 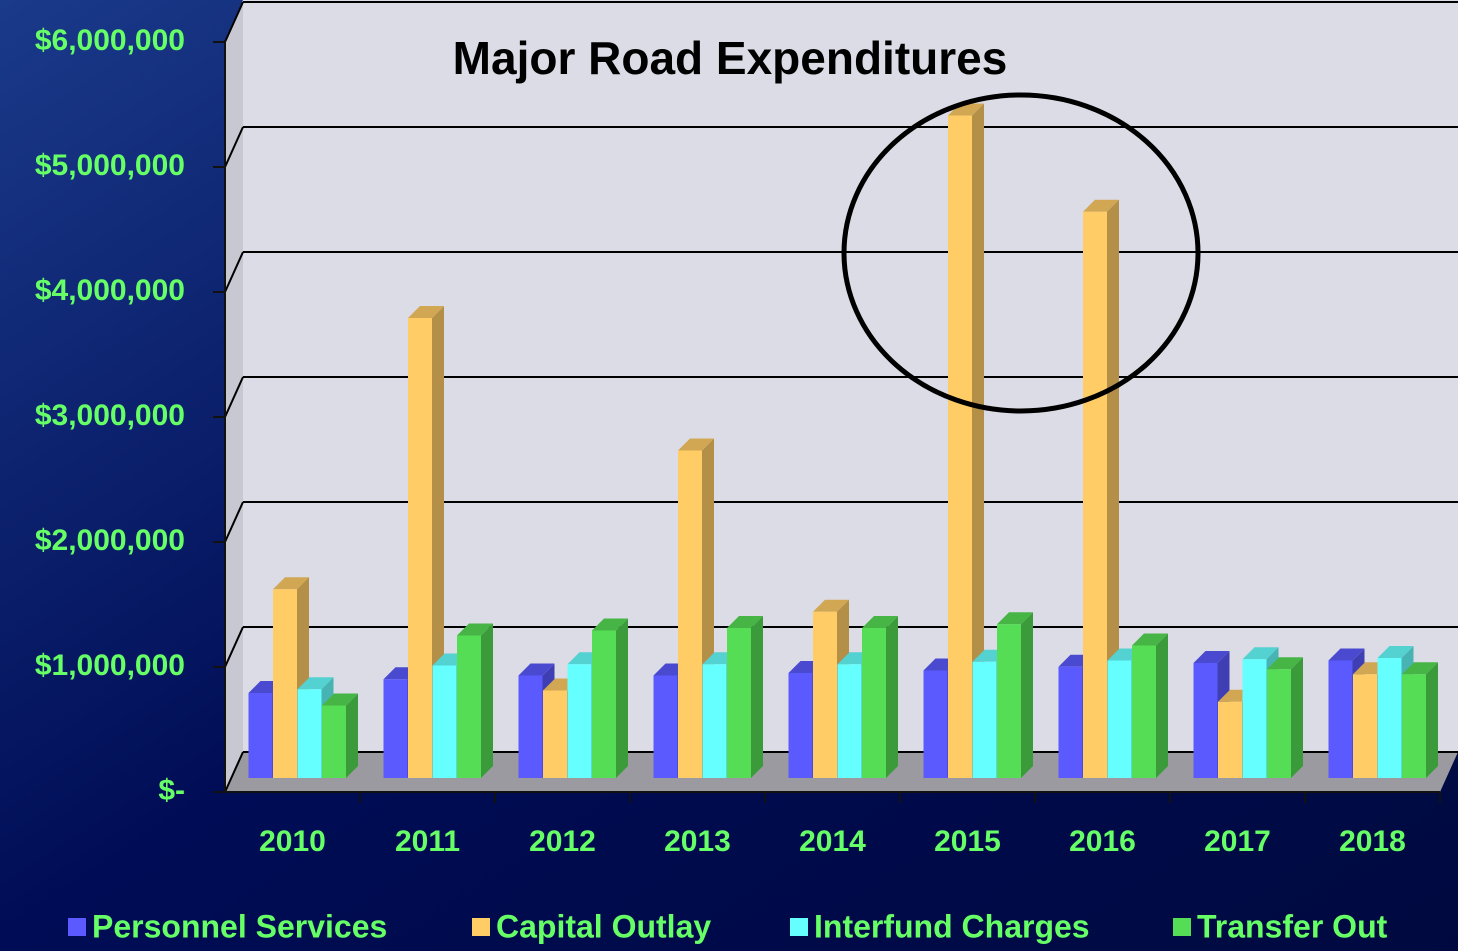 What do you see at coordinates (427, 841) in the screenshot?
I see `x-tick-label: 2011` at bounding box center [427, 841].